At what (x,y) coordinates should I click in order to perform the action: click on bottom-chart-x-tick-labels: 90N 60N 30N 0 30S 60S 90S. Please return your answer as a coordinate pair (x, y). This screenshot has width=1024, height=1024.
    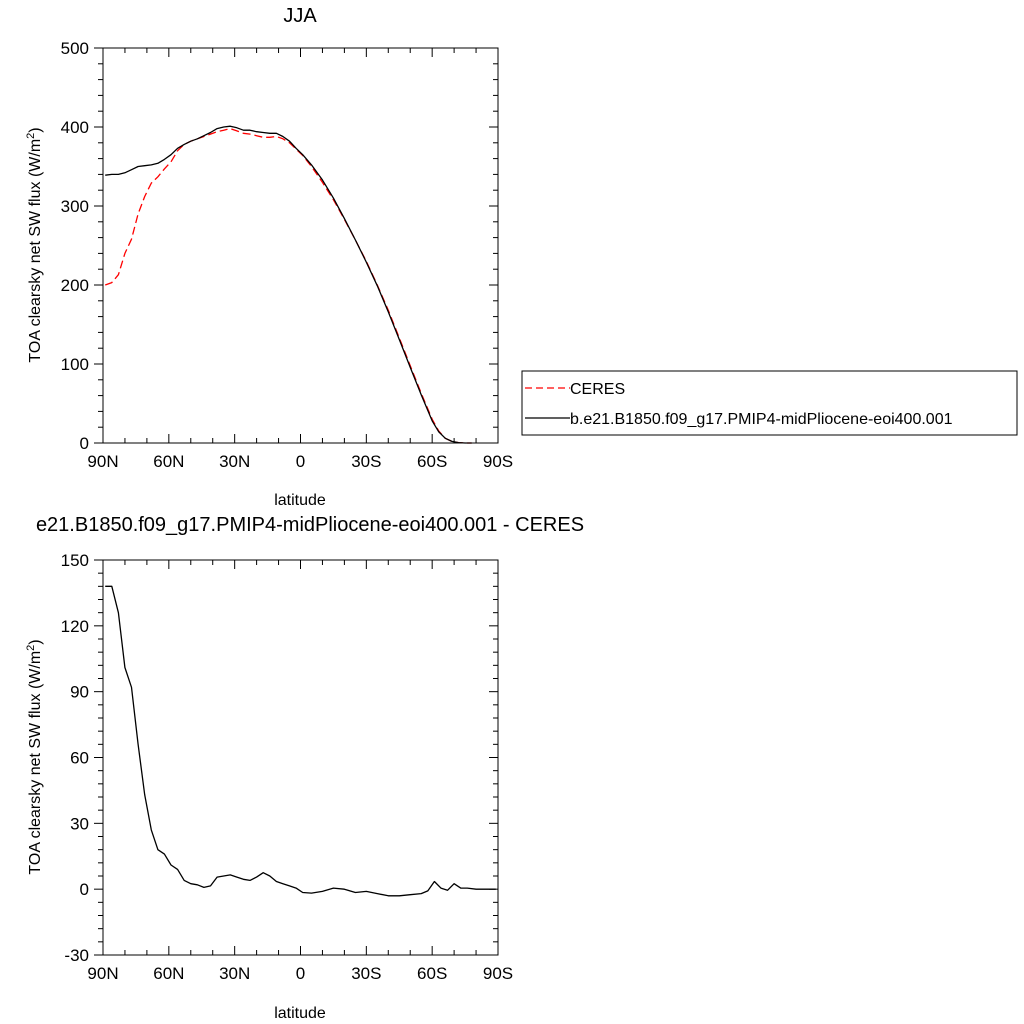
    Looking at the image, I should click on (300, 973).